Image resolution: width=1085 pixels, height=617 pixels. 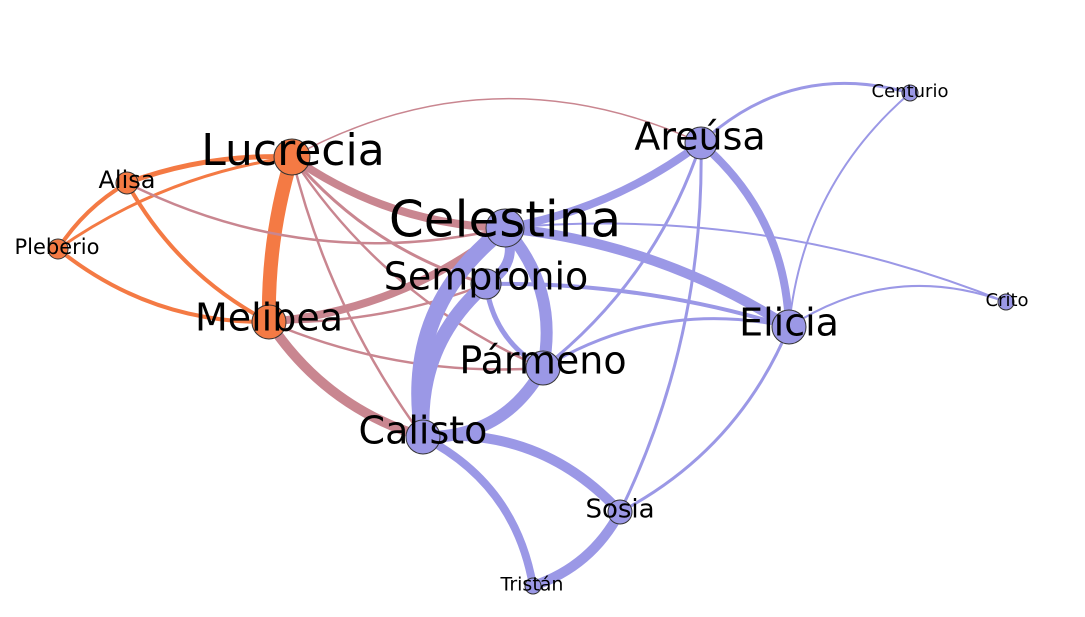 I want to click on node-label-alisa: Alisa, so click(x=127, y=180).